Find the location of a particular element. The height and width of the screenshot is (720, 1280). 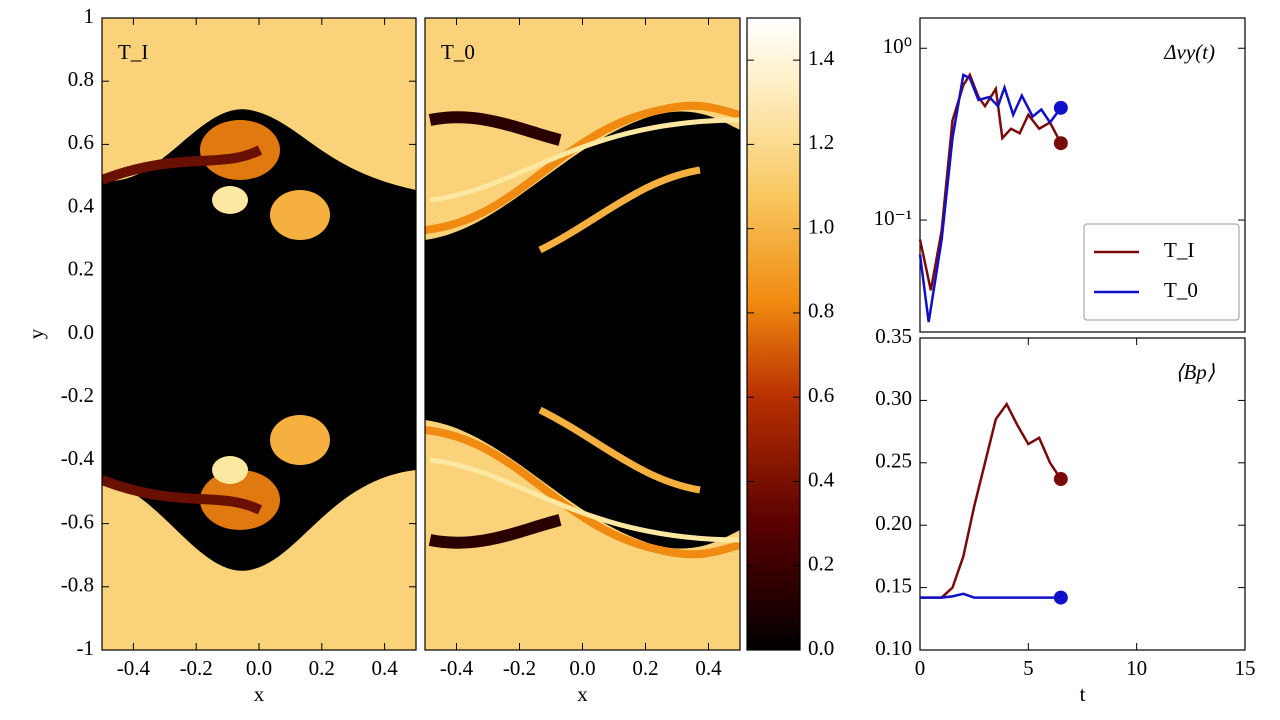

legend-label: T_0 is located at coordinates (1181, 290).